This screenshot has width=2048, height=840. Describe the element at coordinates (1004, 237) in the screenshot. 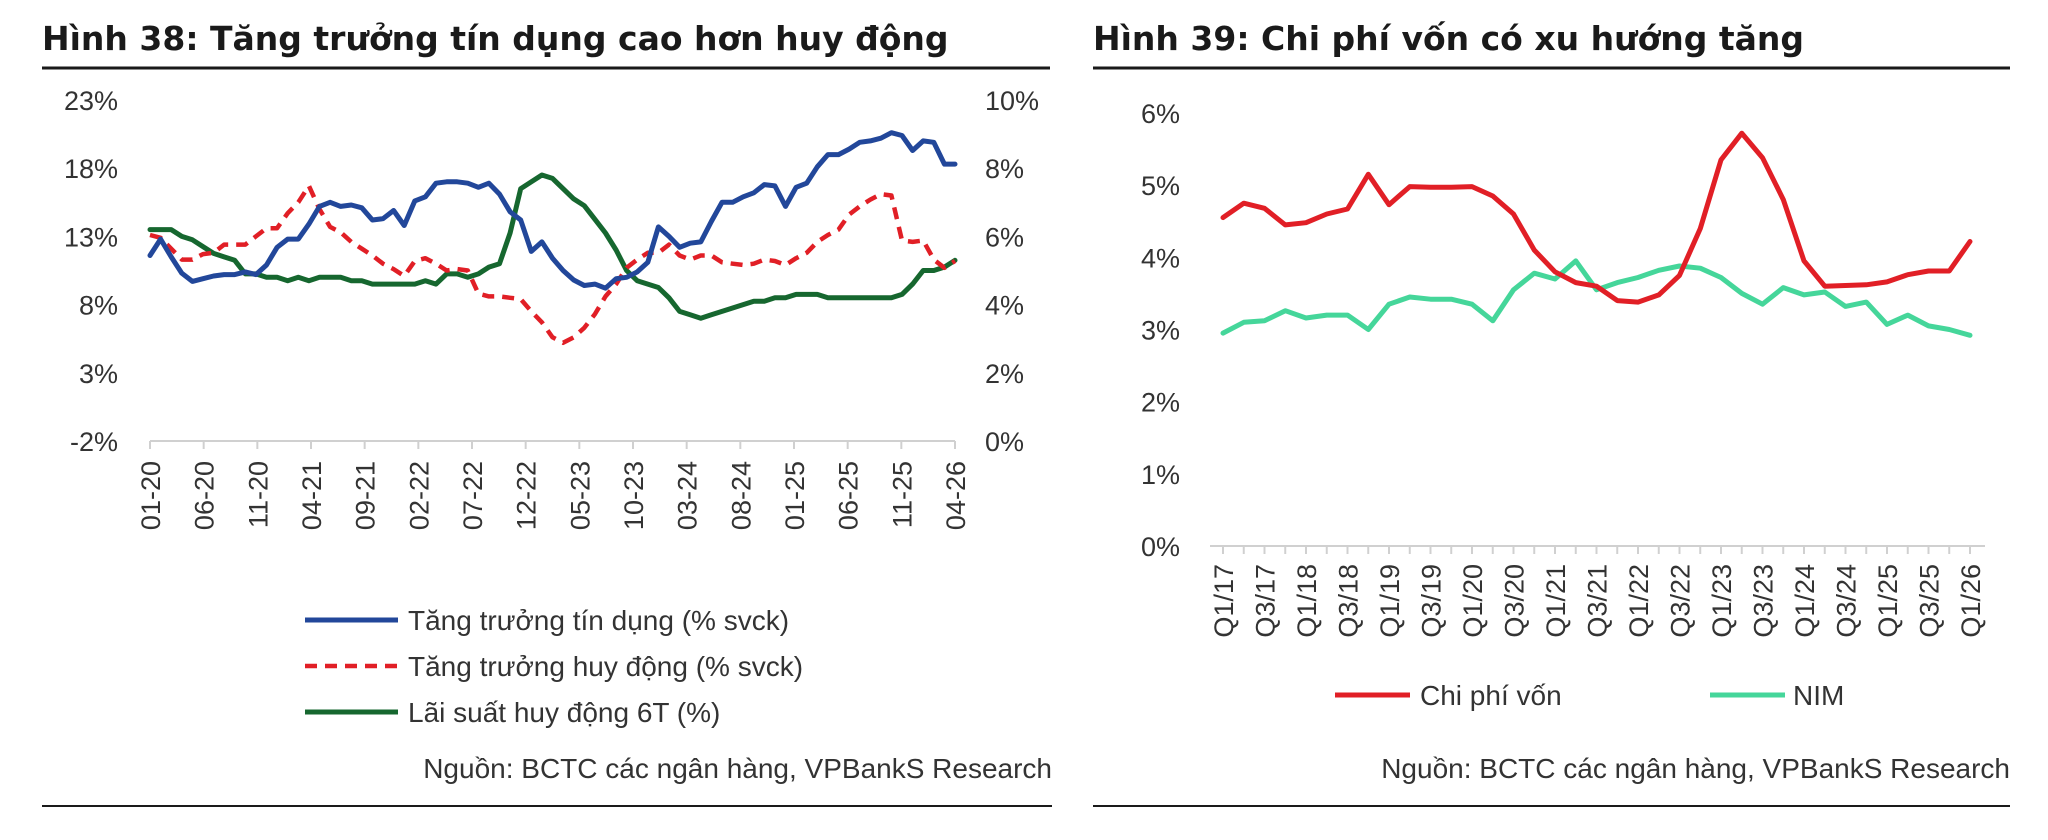

I see `right-y-tick-label: 6%` at that location.